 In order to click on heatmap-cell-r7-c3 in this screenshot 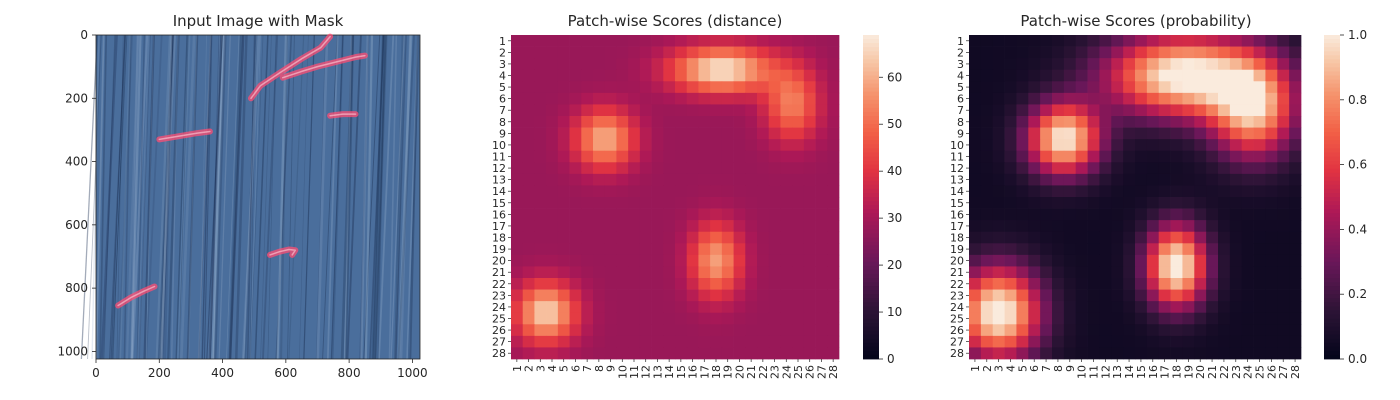, I will do `click(540, 110)`.